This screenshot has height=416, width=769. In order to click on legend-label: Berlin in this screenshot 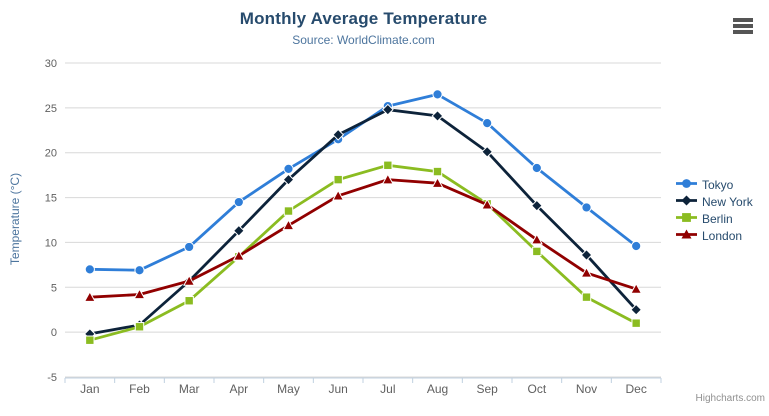, I will do `click(717, 218)`.